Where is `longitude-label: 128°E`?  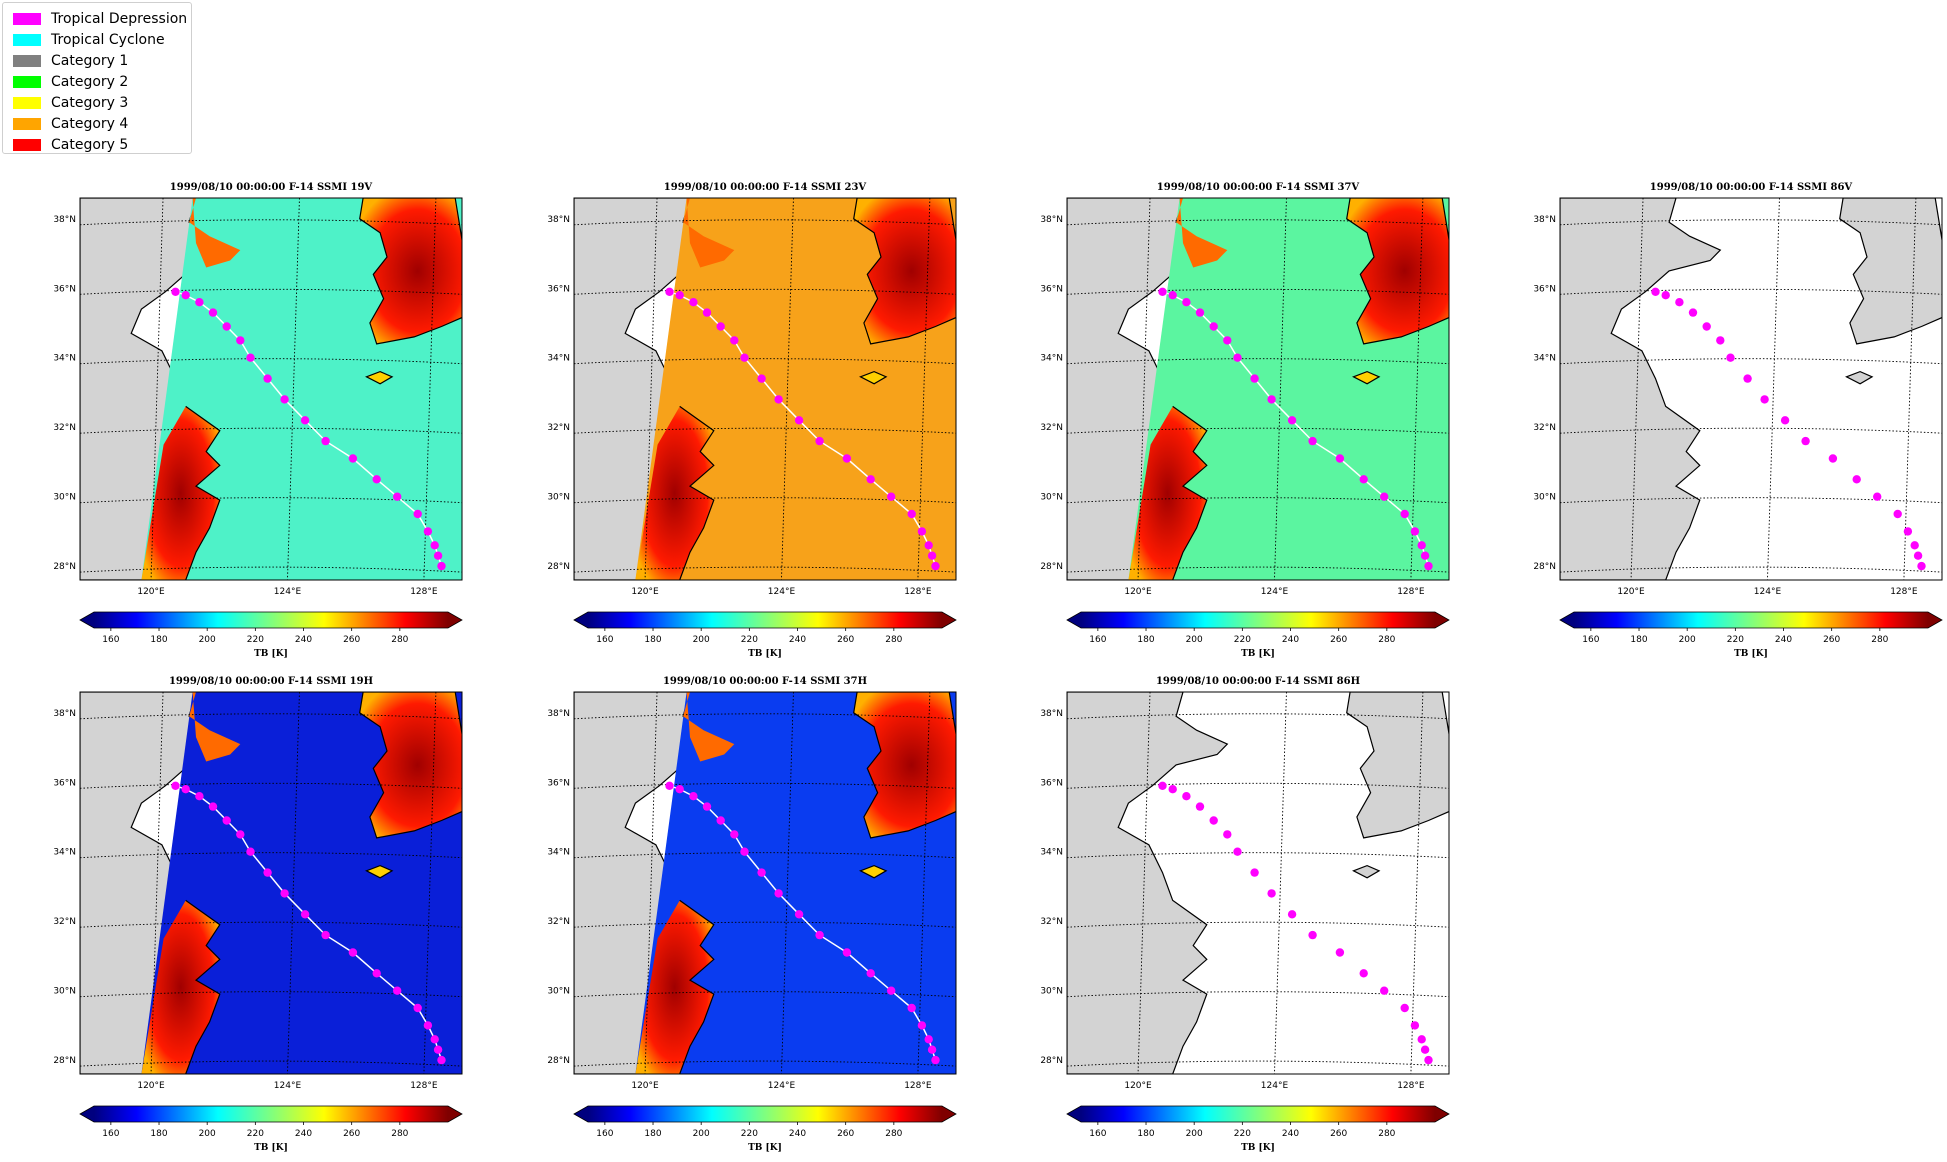 longitude-label: 128°E is located at coordinates (918, 1086).